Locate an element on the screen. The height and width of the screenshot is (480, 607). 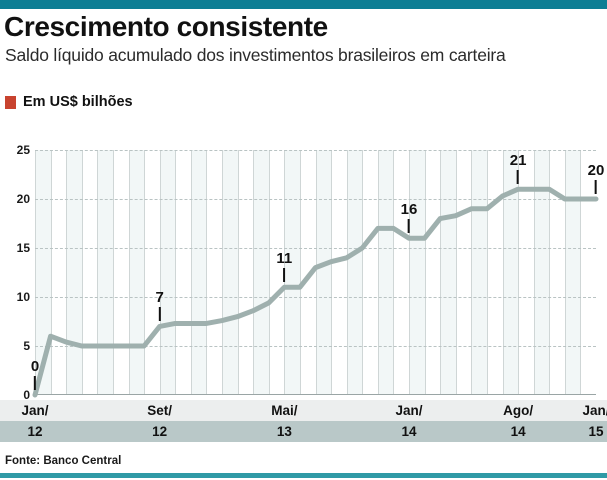
data-point-annotation: 7 is located at coordinates (159, 305).